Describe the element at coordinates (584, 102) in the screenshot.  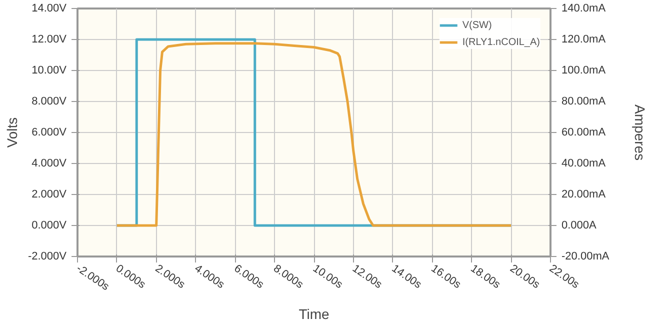
I see `y2-tick-label: 80.00mA` at that location.